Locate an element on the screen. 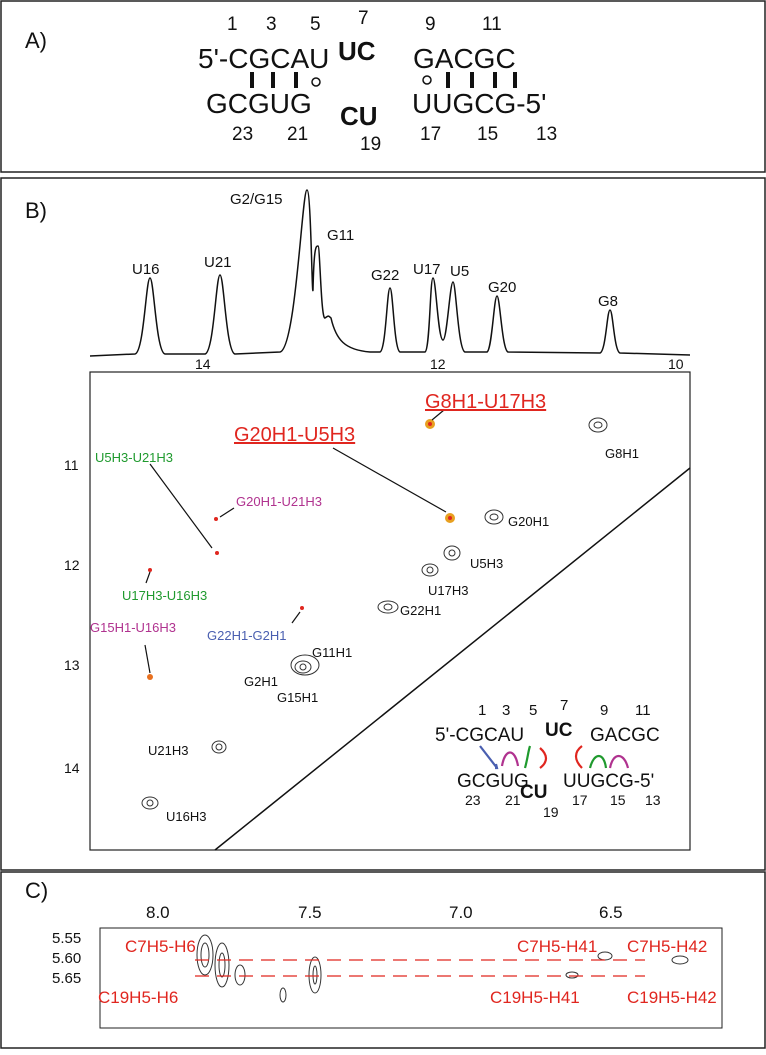 The height and width of the screenshot is (1055, 766). assignment: C7H5-H6 is located at coordinates (160, 946).